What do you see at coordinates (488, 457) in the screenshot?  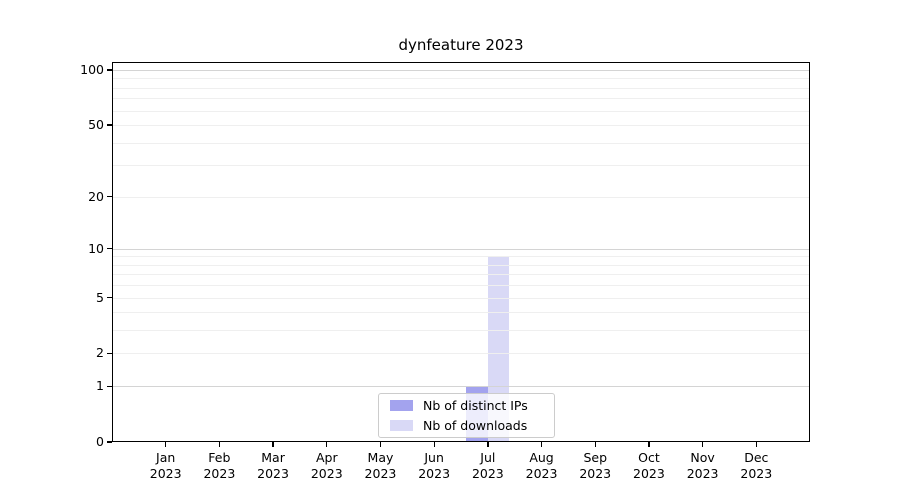 I see `x-tick-month: Jul` at bounding box center [488, 457].